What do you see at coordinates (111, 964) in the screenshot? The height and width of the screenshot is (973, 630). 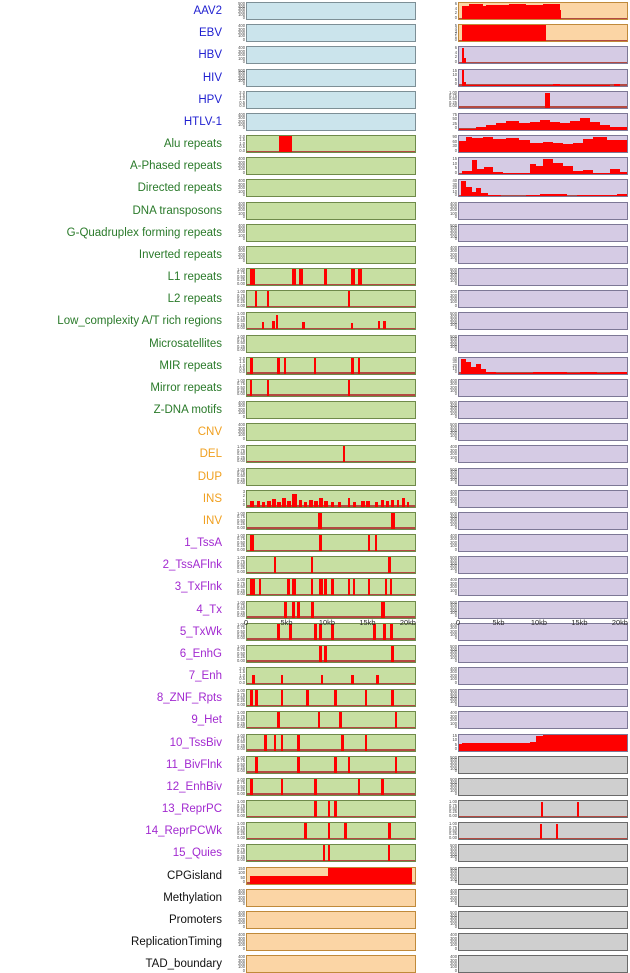 I see `track-label-tad-boundary: TAD_boundary` at bounding box center [111, 964].